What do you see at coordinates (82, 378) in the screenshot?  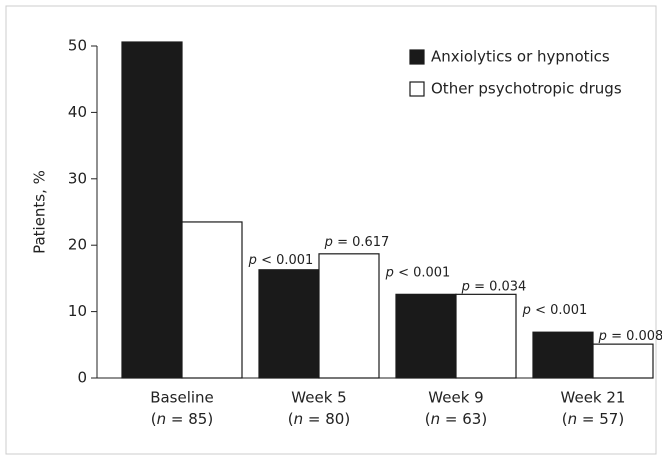 I see `y-tick-label: 0` at bounding box center [82, 378].